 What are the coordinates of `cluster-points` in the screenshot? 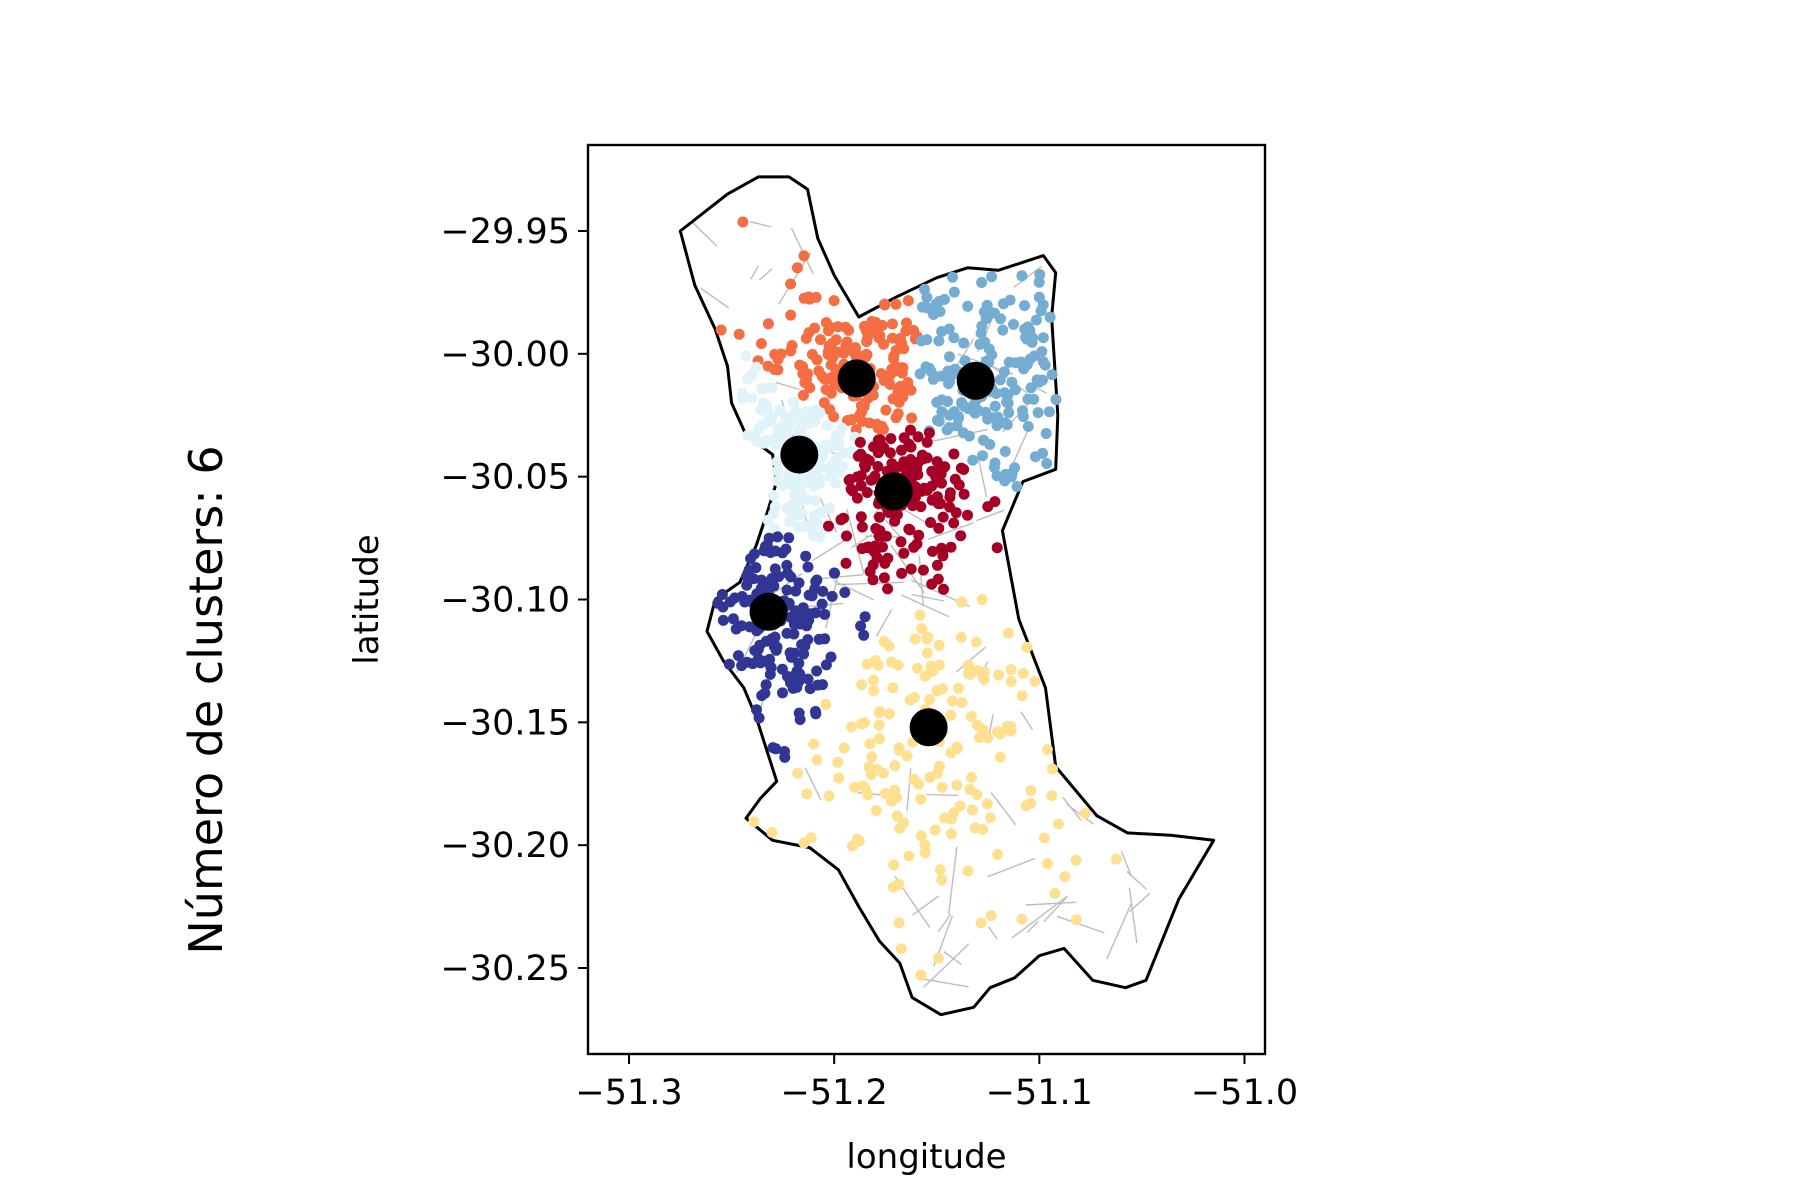 It's located at (917, 598).